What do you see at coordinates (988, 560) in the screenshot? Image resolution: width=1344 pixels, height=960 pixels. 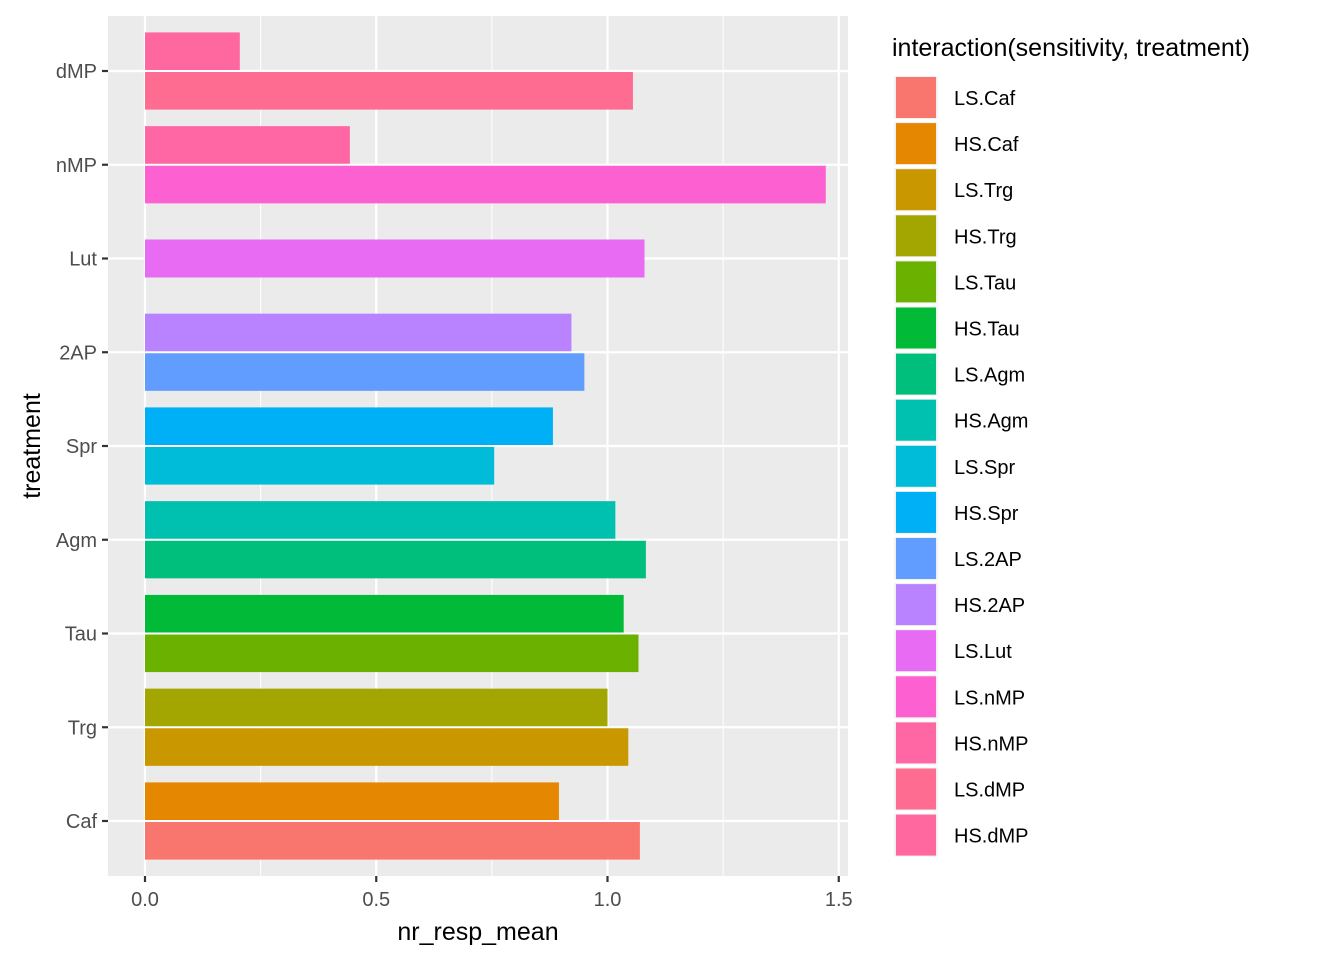 I see `legend-label: LS.2AP` at bounding box center [988, 560].